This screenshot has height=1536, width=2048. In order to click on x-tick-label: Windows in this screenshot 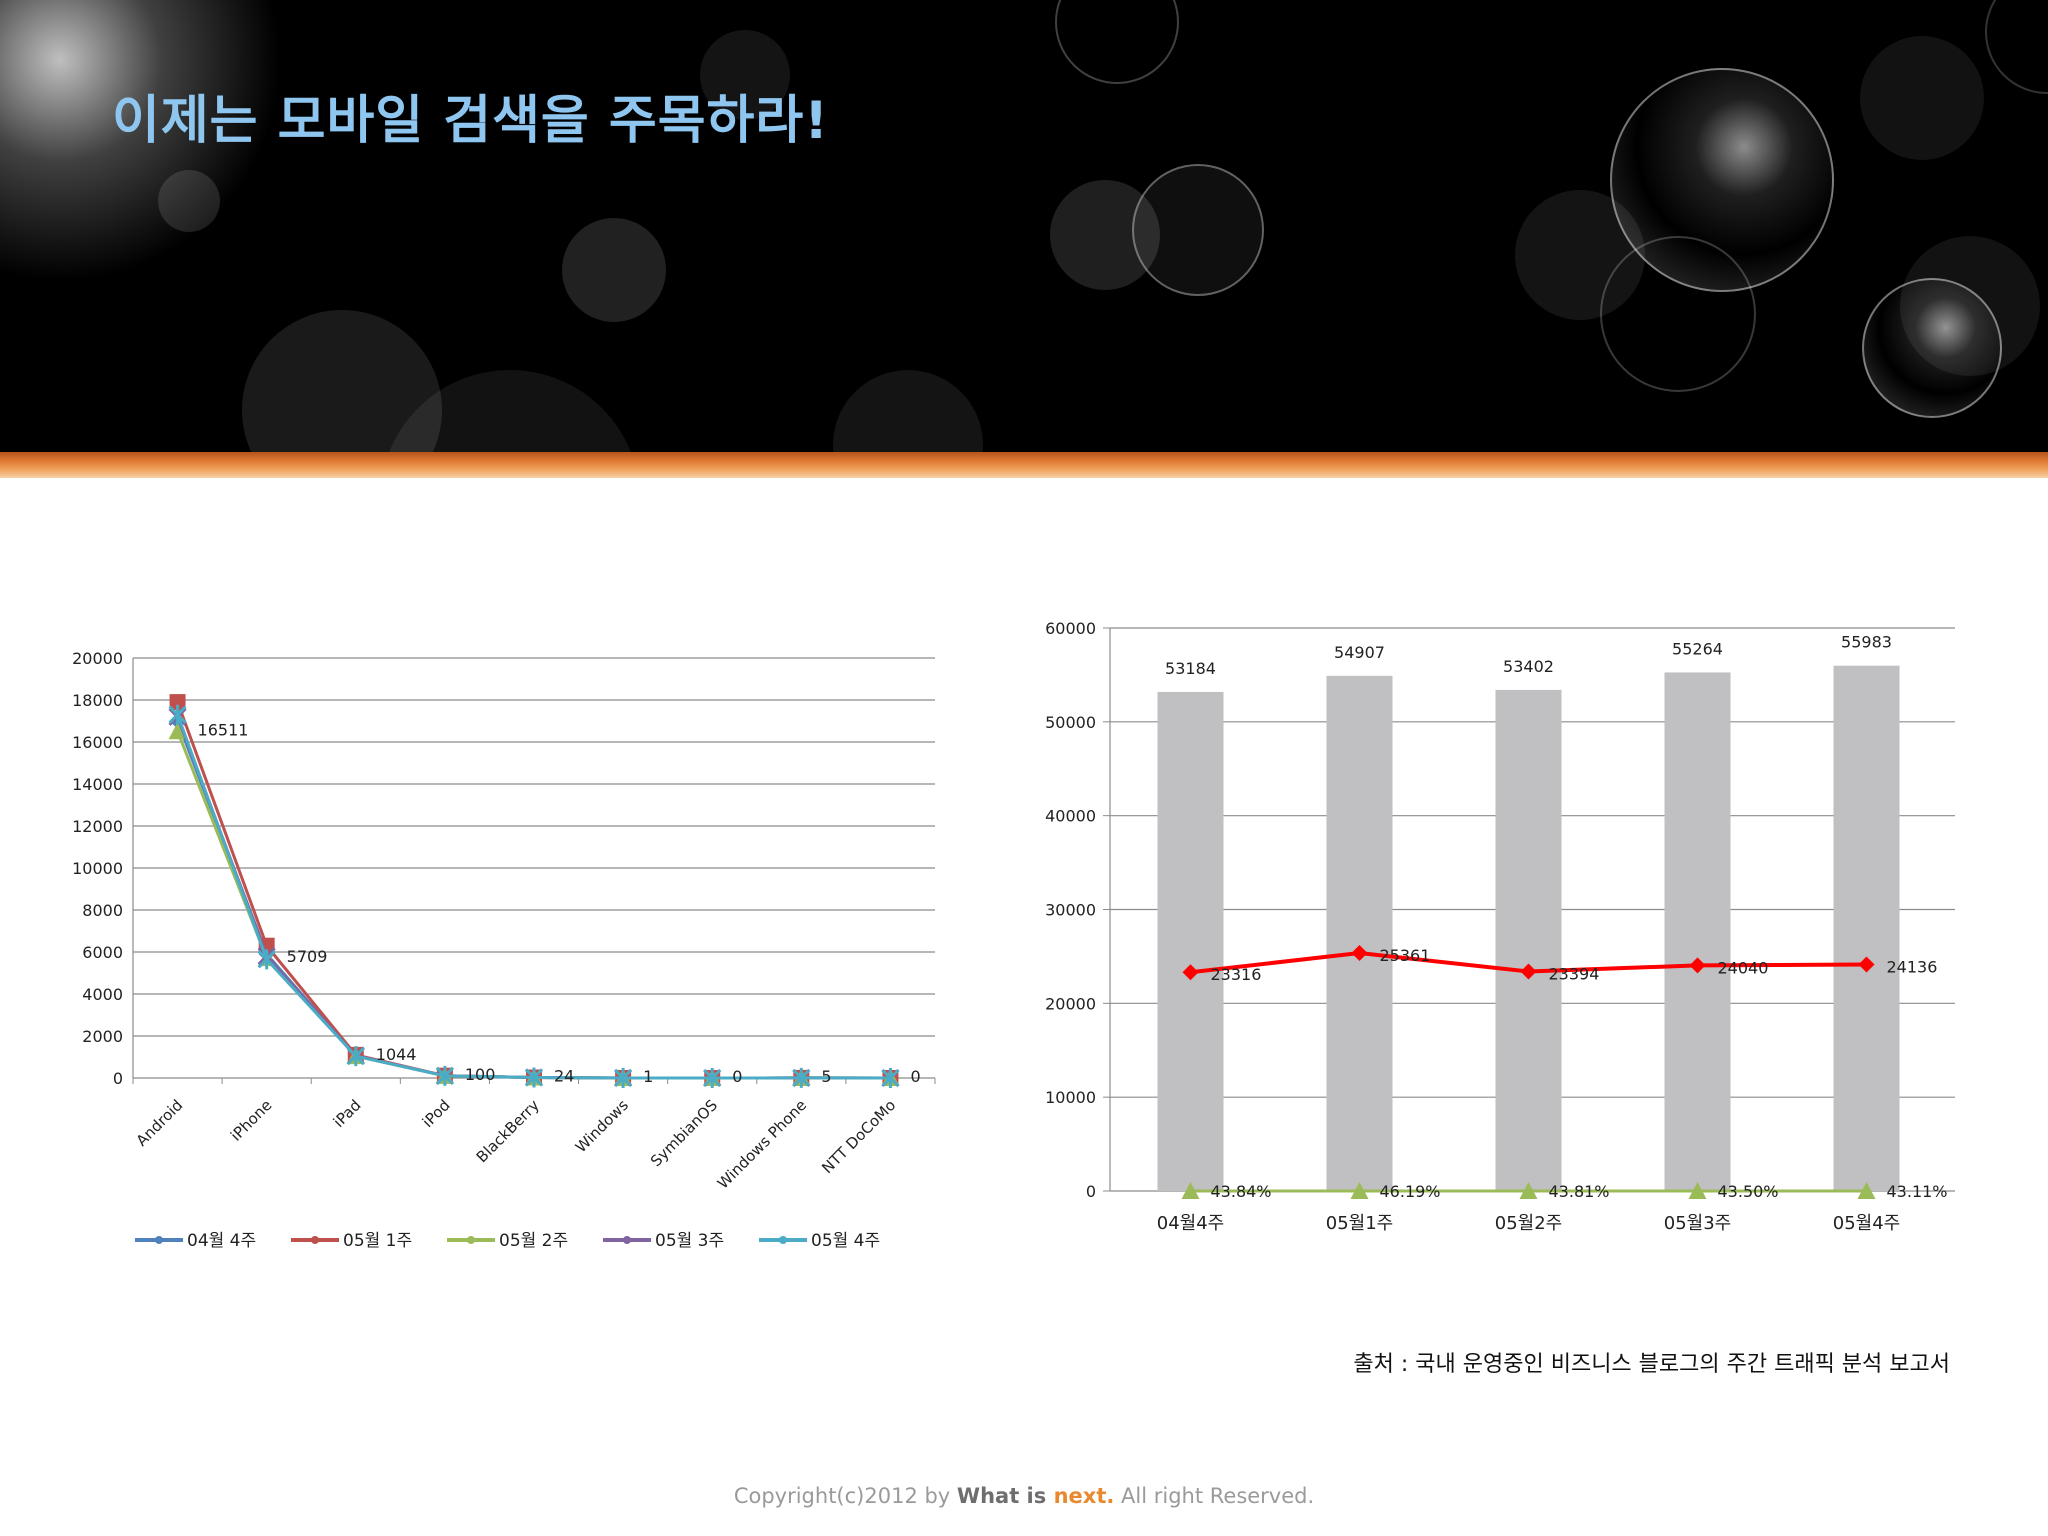, I will do `click(602, 1126)`.